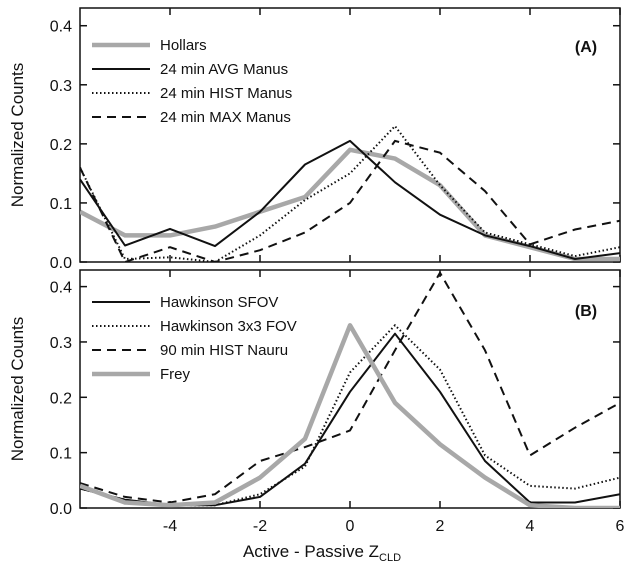  Describe the element at coordinates (530, 526) in the screenshot. I see `x-tick-label: 4` at that location.